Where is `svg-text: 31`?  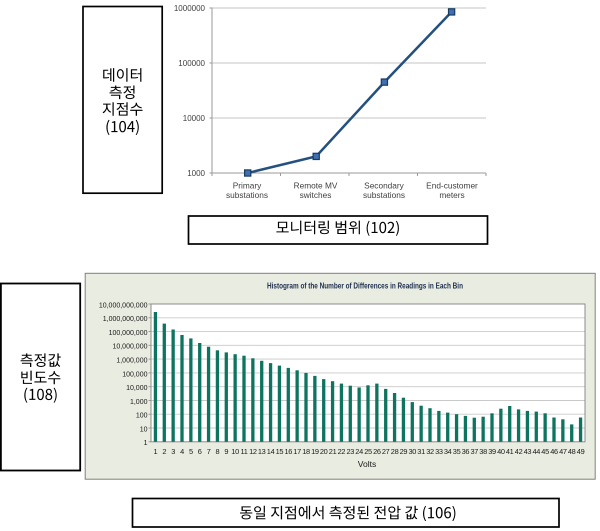 svg-text: 31 is located at coordinates (421, 451).